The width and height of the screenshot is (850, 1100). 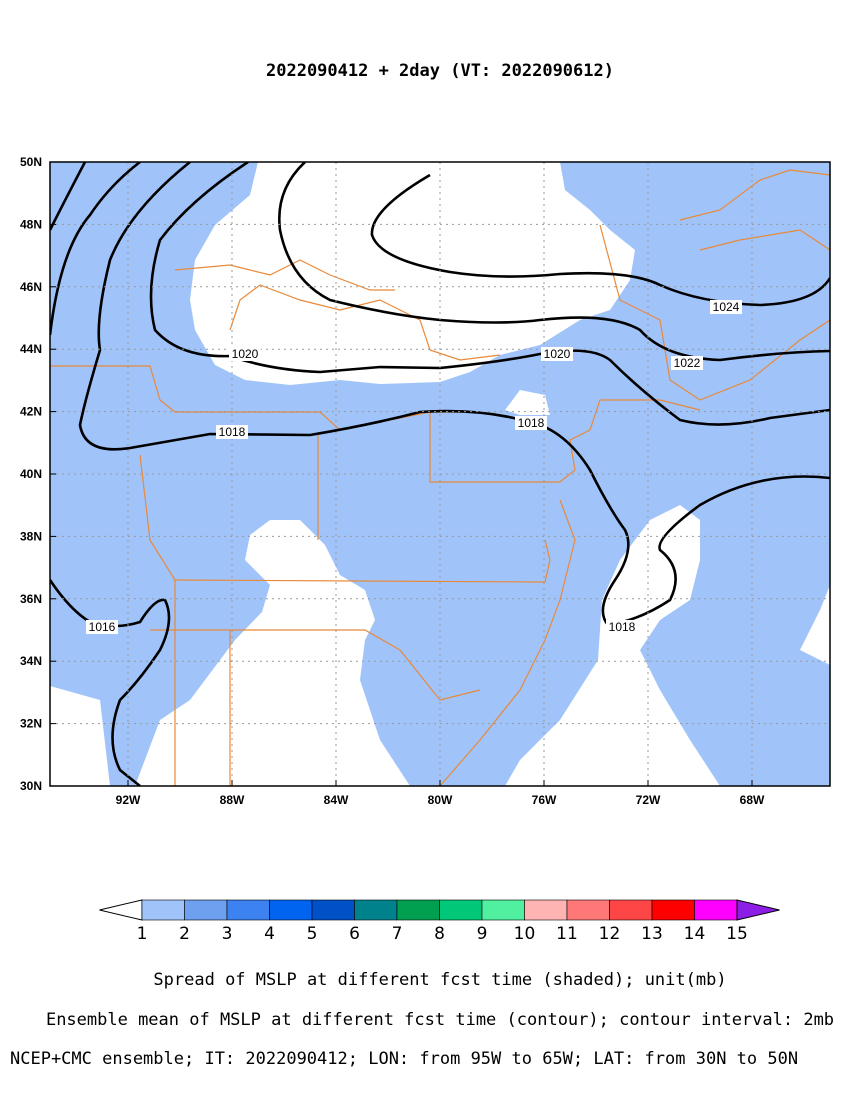 I want to click on colorbar-label: 5, so click(x=312, y=934).